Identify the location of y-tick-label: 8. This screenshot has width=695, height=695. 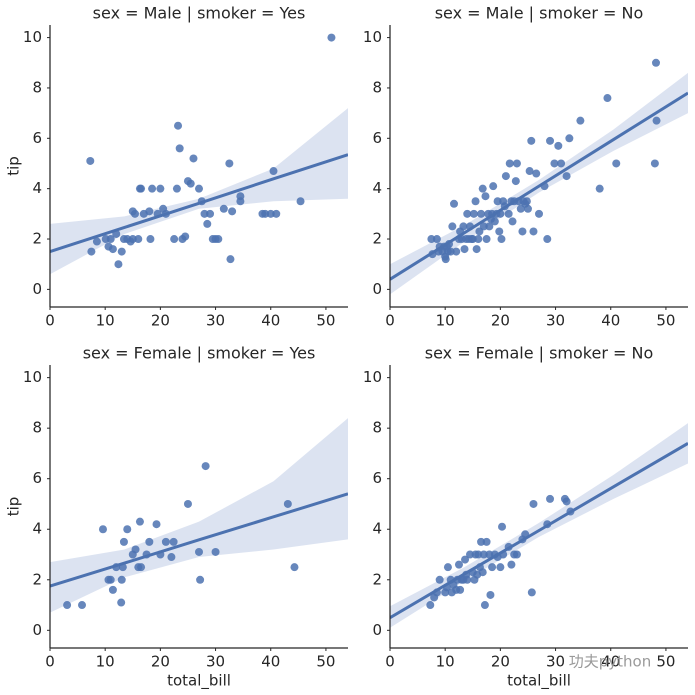
(377, 428).